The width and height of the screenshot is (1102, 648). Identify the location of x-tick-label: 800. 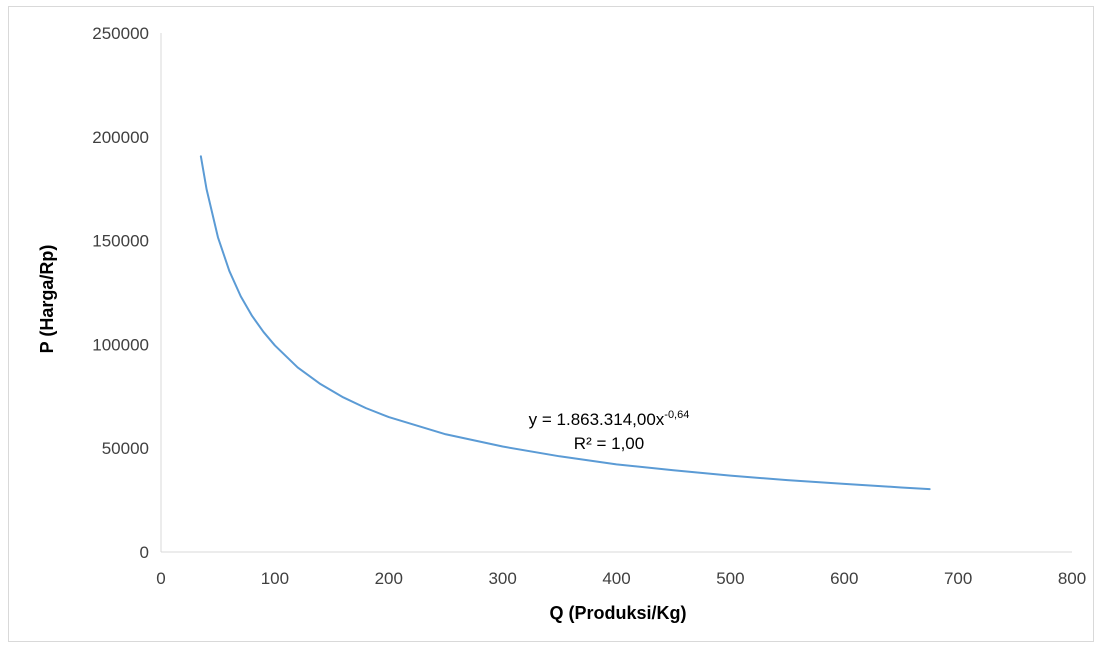
(1072, 578).